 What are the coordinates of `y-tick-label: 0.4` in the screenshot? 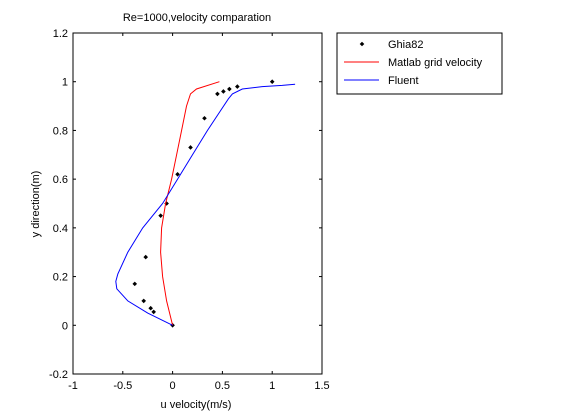 It's located at (60, 229).